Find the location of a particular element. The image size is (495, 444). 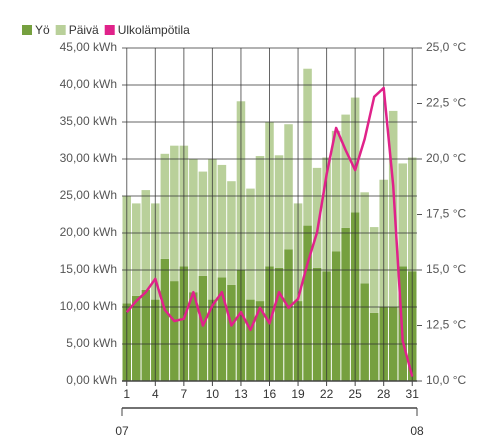

x-tick-label: 25 is located at coordinates (355, 394).